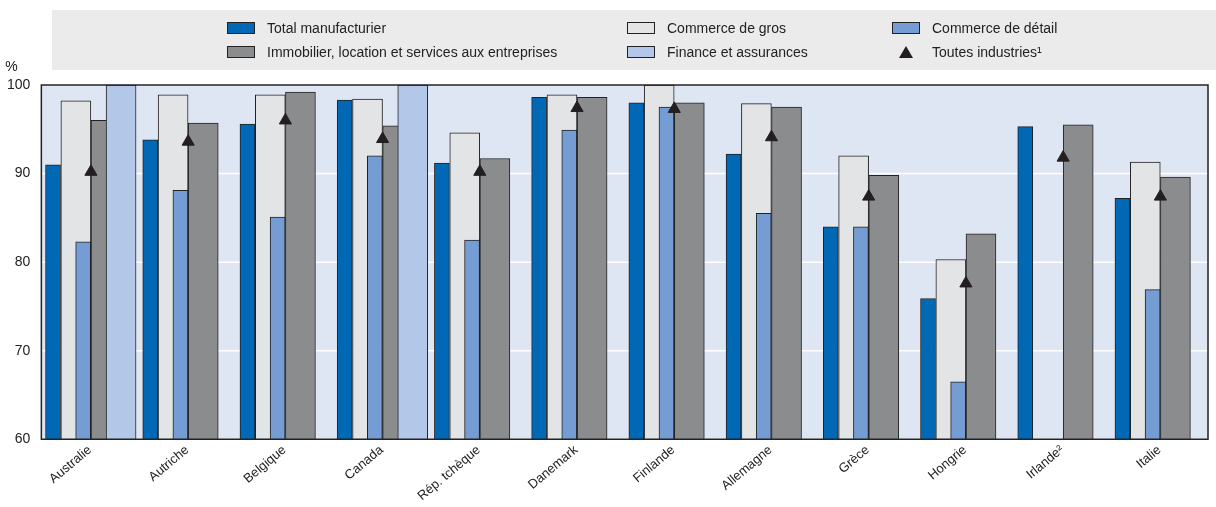  What do you see at coordinates (727, 28) in the screenshot?
I see `legend-label: Commerce de gros` at bounding box center [727, 28].